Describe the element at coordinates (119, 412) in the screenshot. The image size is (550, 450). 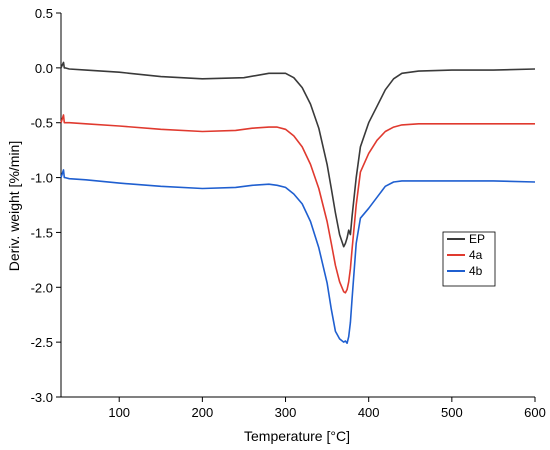
I see `x-tick-label: 100` at that location.